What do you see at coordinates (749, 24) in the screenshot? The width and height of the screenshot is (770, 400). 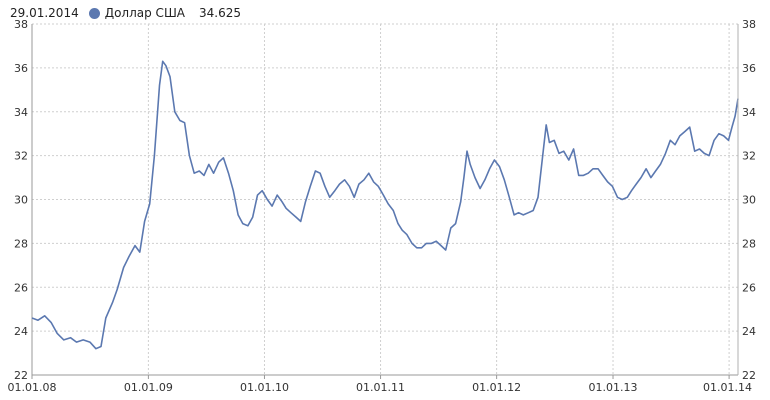 I see `y-tick-label-right: 38` at bounding box center [749, 24].